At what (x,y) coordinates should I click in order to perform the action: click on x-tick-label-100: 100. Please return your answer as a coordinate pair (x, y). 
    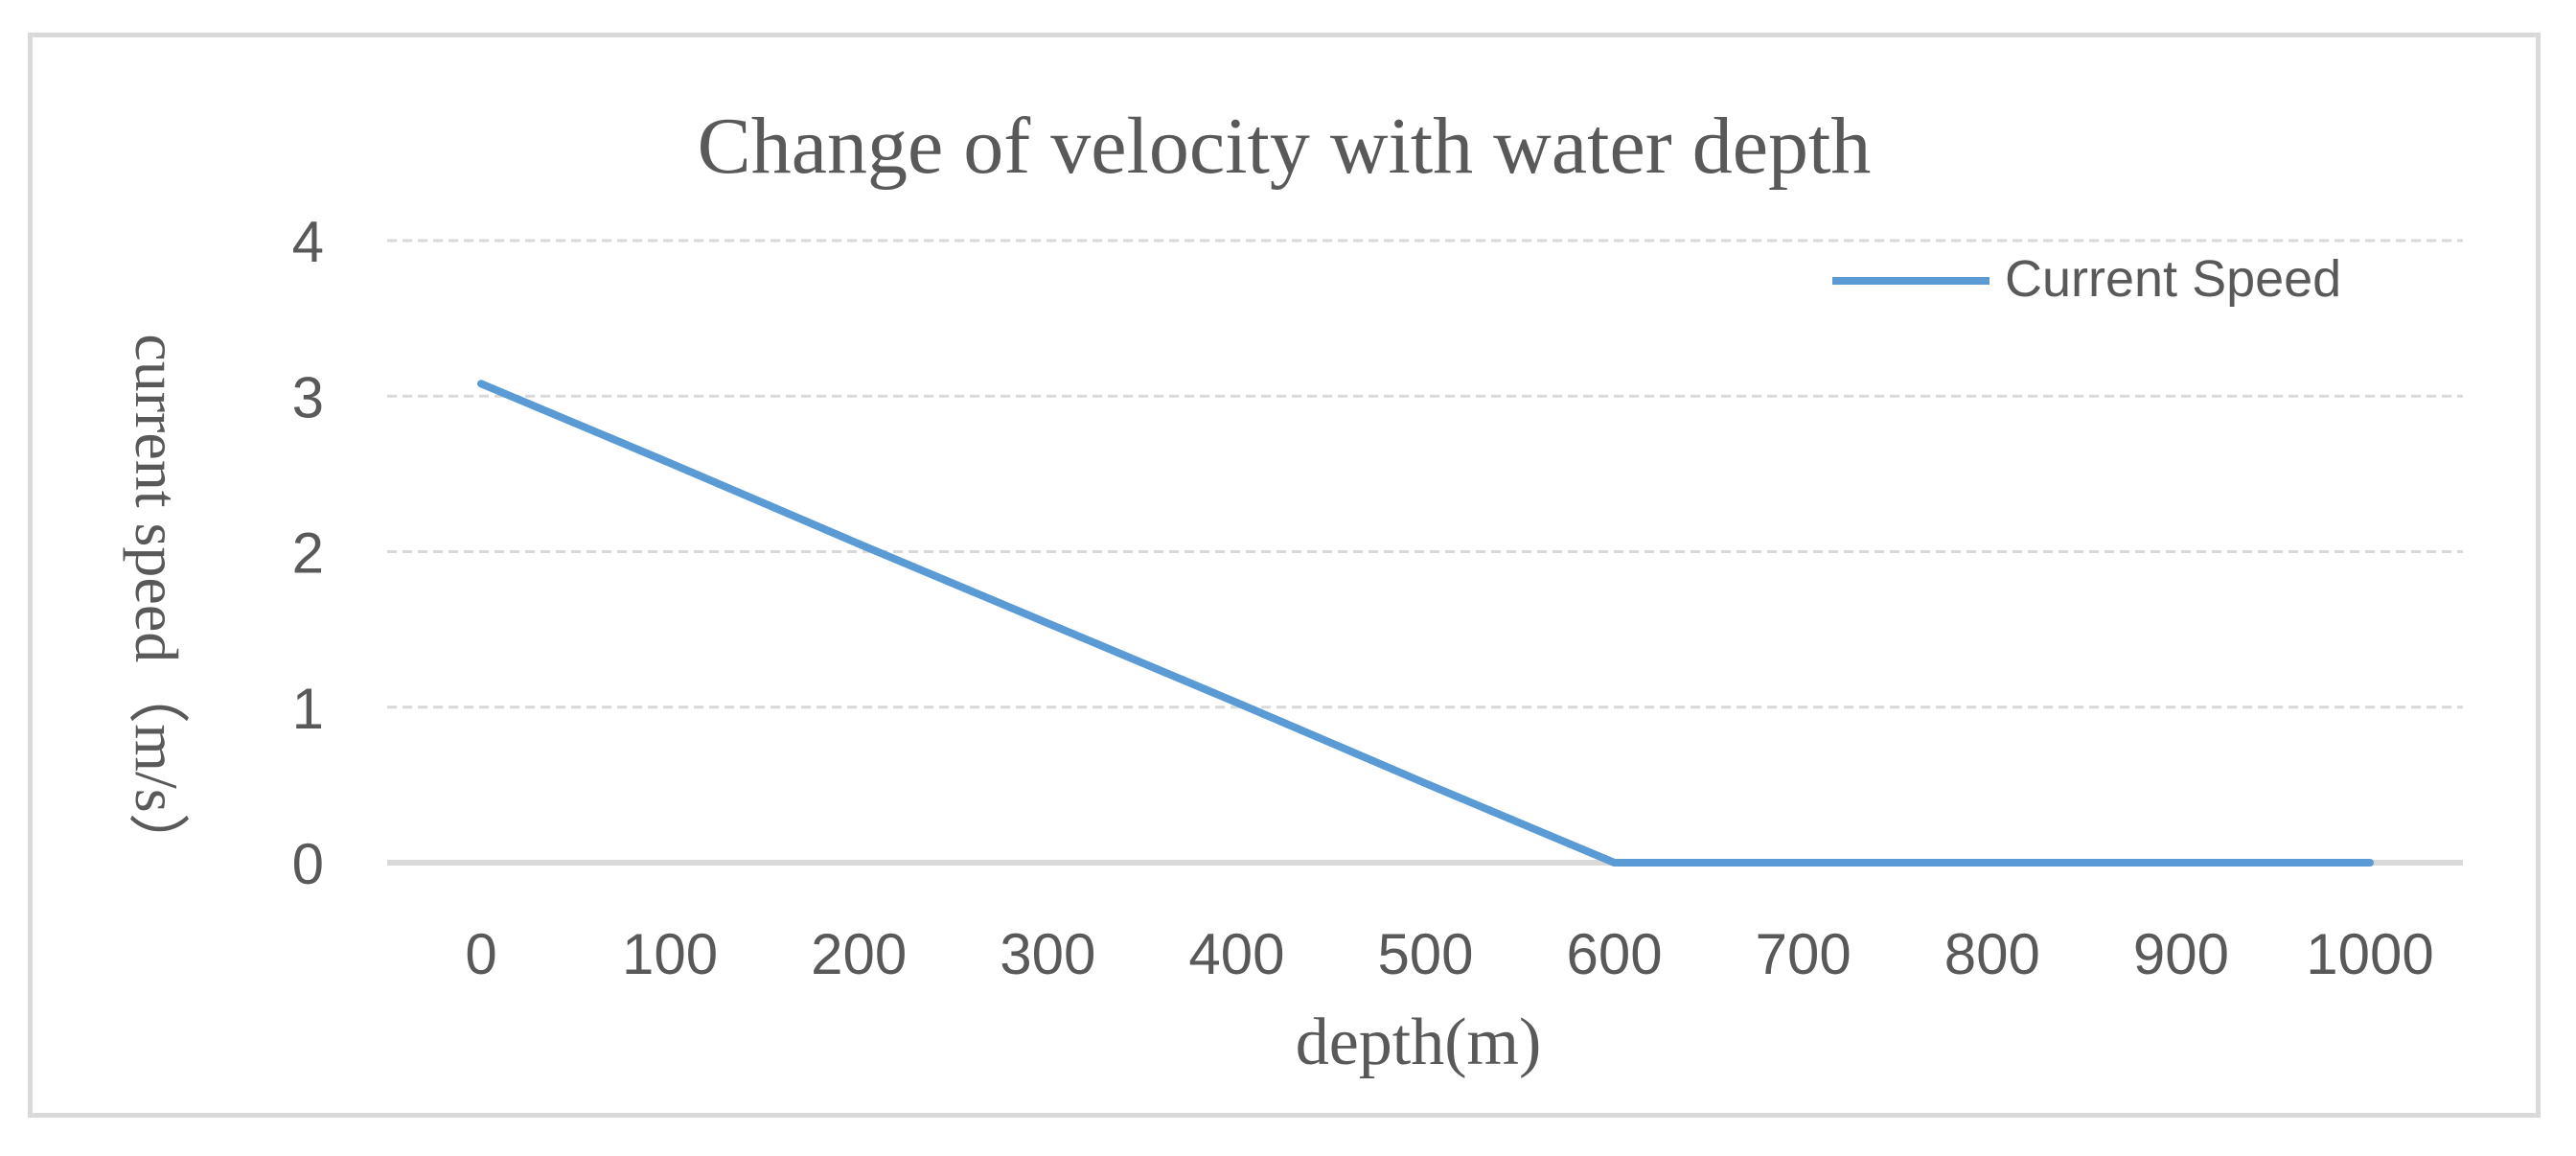
    Looking at the image, I should click on (670, 954).